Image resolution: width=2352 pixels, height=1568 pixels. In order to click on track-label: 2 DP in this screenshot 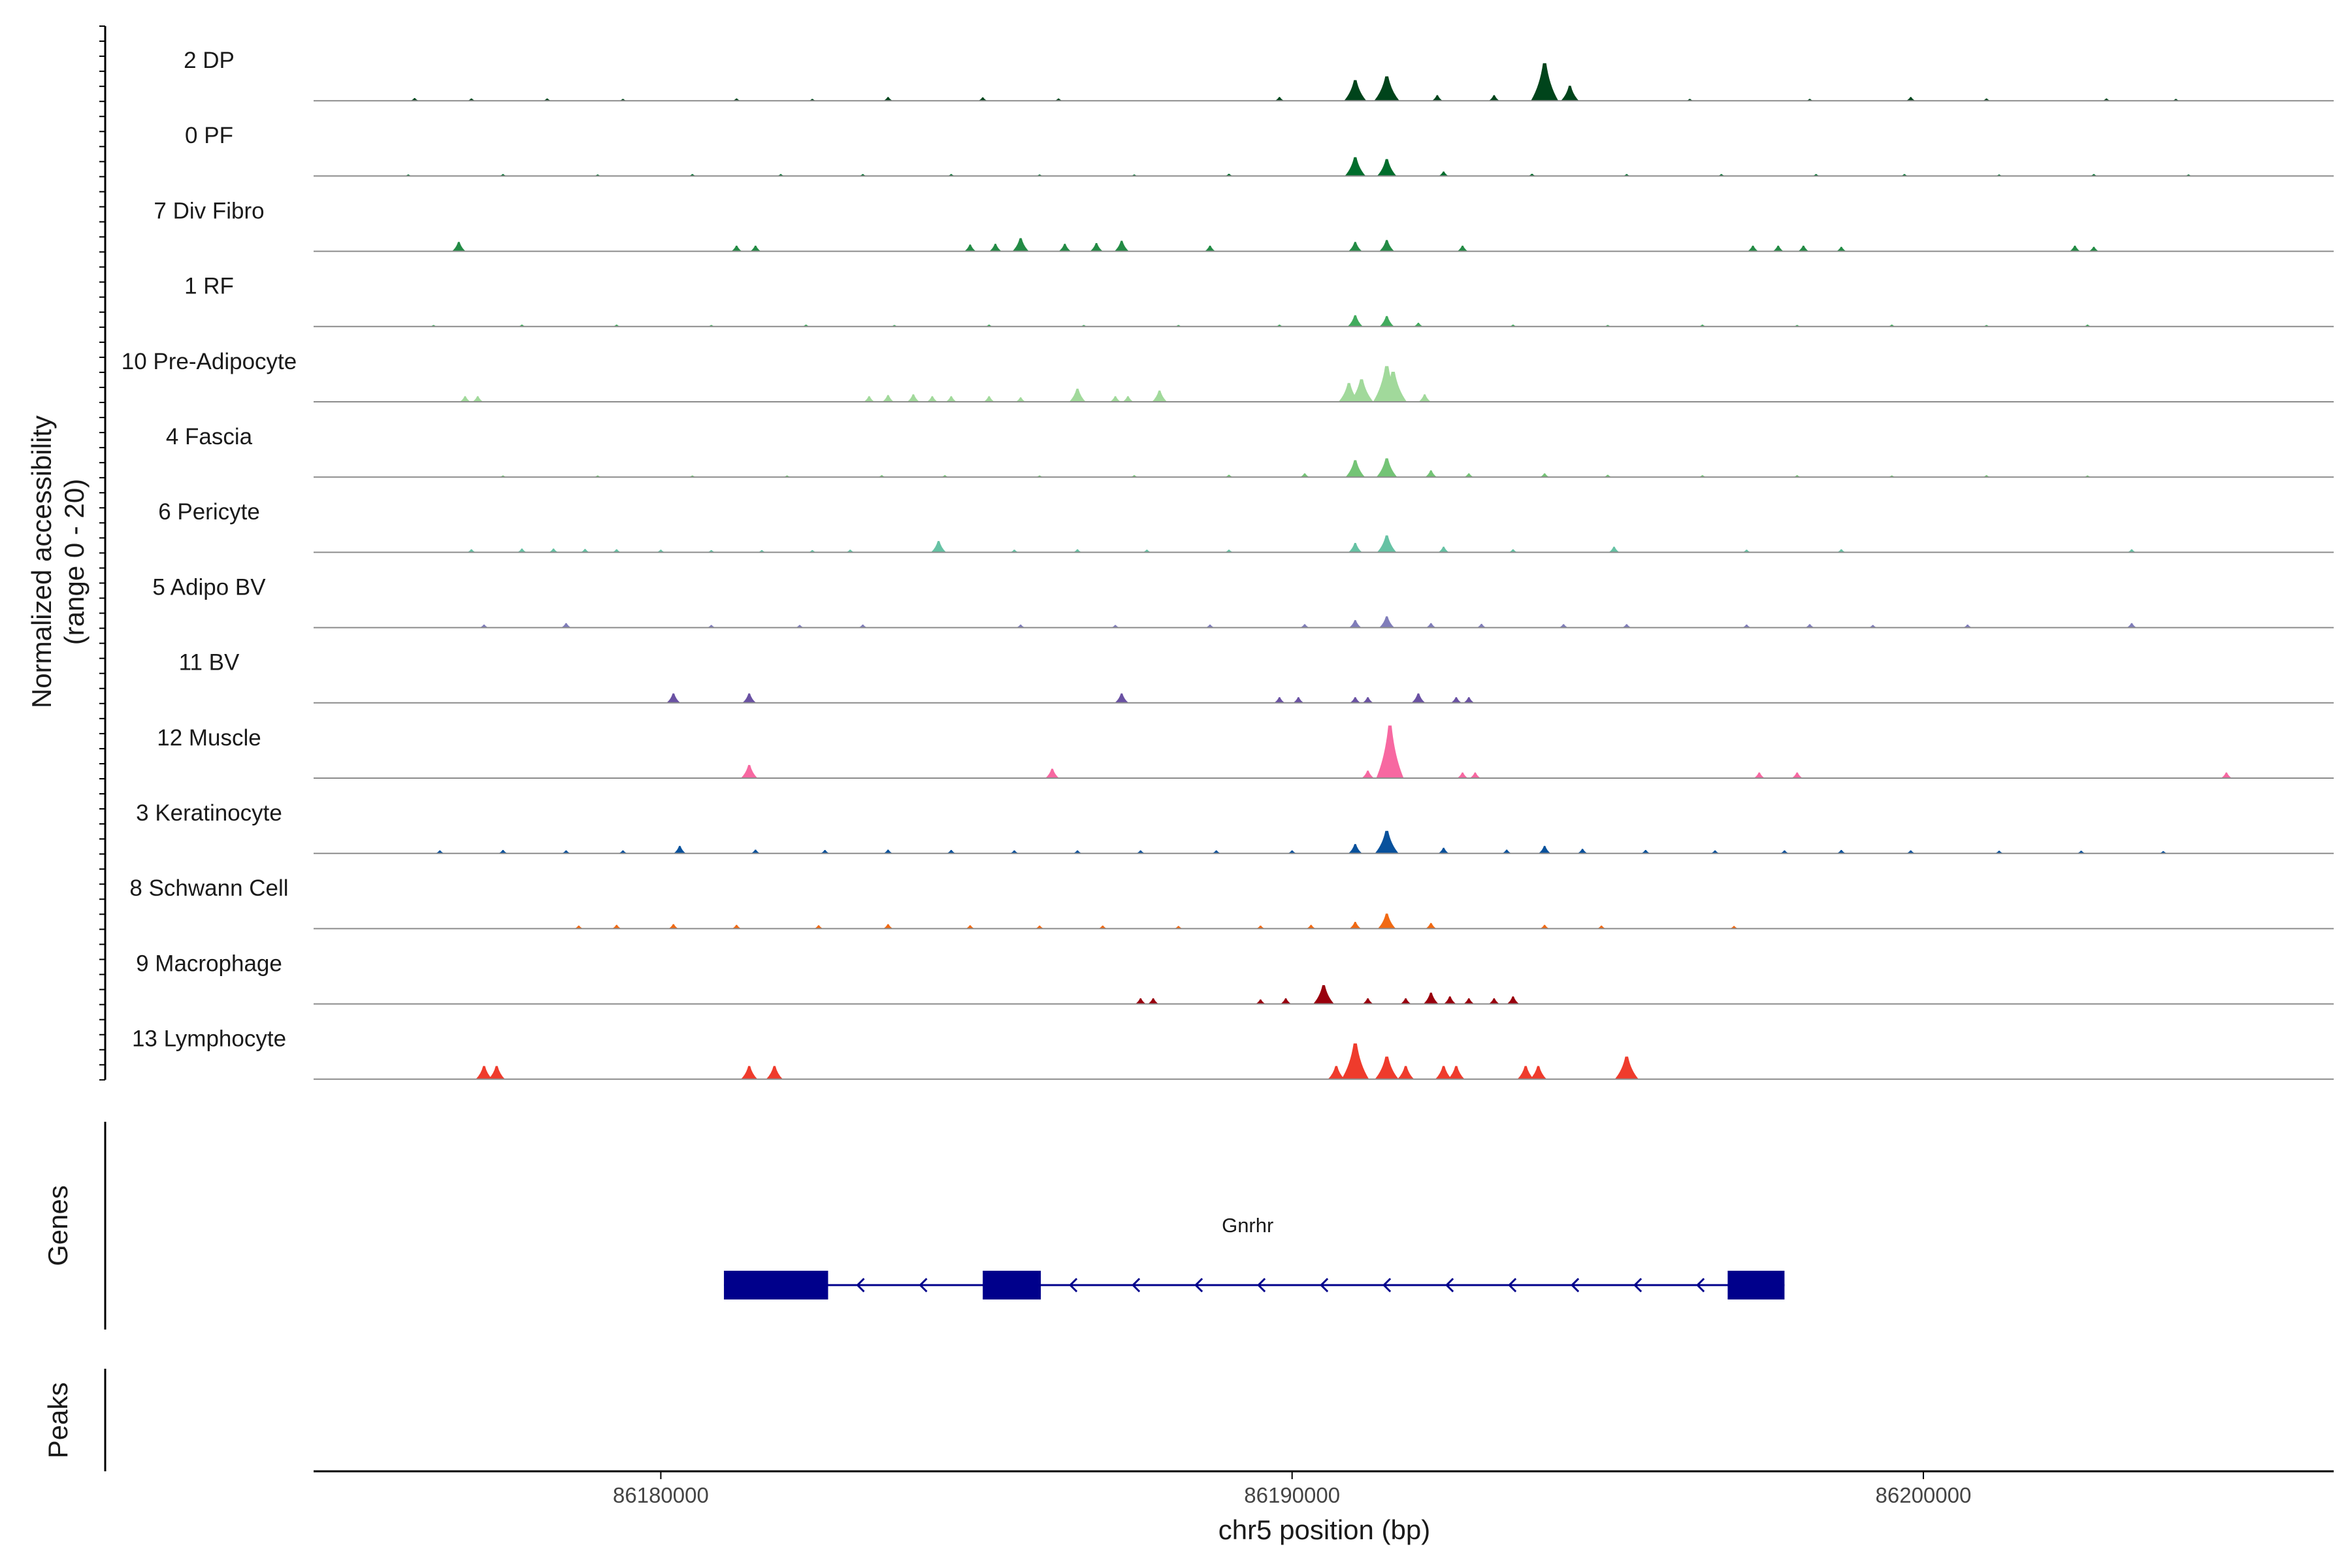, I will do `click(209, 60)`.